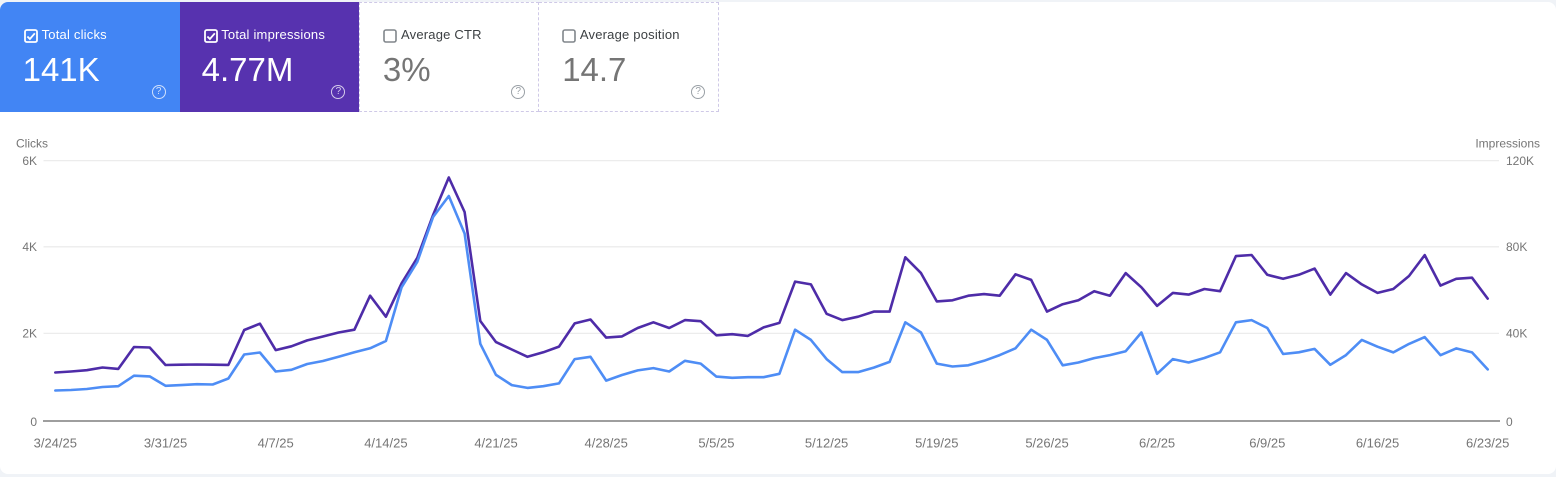 The height and width of the screenshot is (477, 1556). What do you see at coordinates (1046, 443) in the screenshot?
I see `svg-text: 5/26/25` at bounding box center [1046, 443].